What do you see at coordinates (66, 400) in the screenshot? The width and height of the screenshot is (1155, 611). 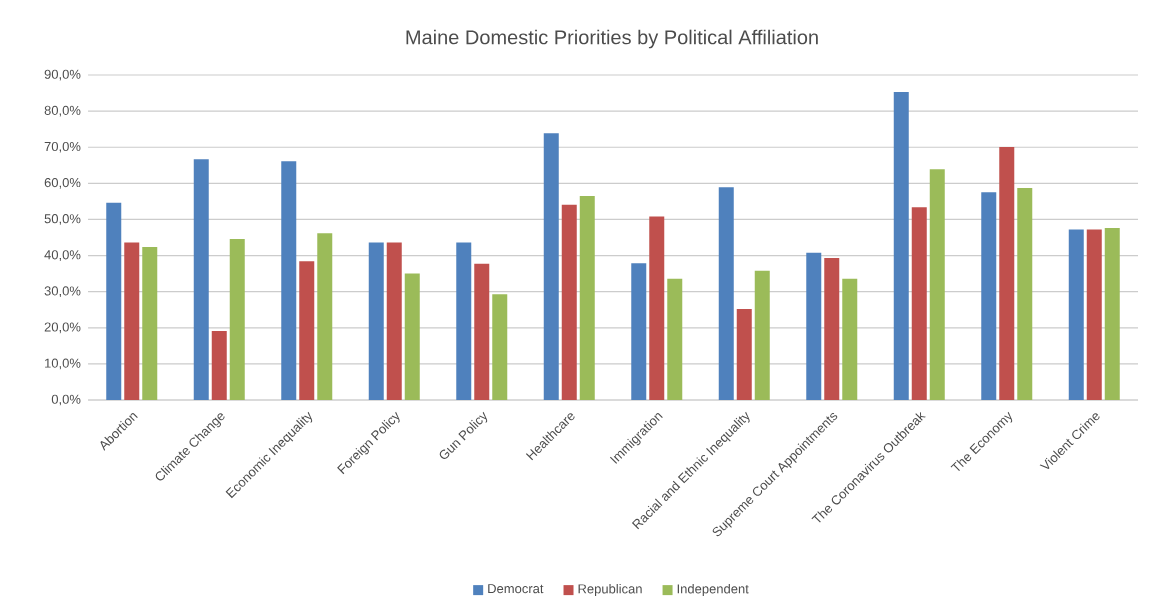 I see `y-tick-label: 0,0%` at bounding box center [66, 400].